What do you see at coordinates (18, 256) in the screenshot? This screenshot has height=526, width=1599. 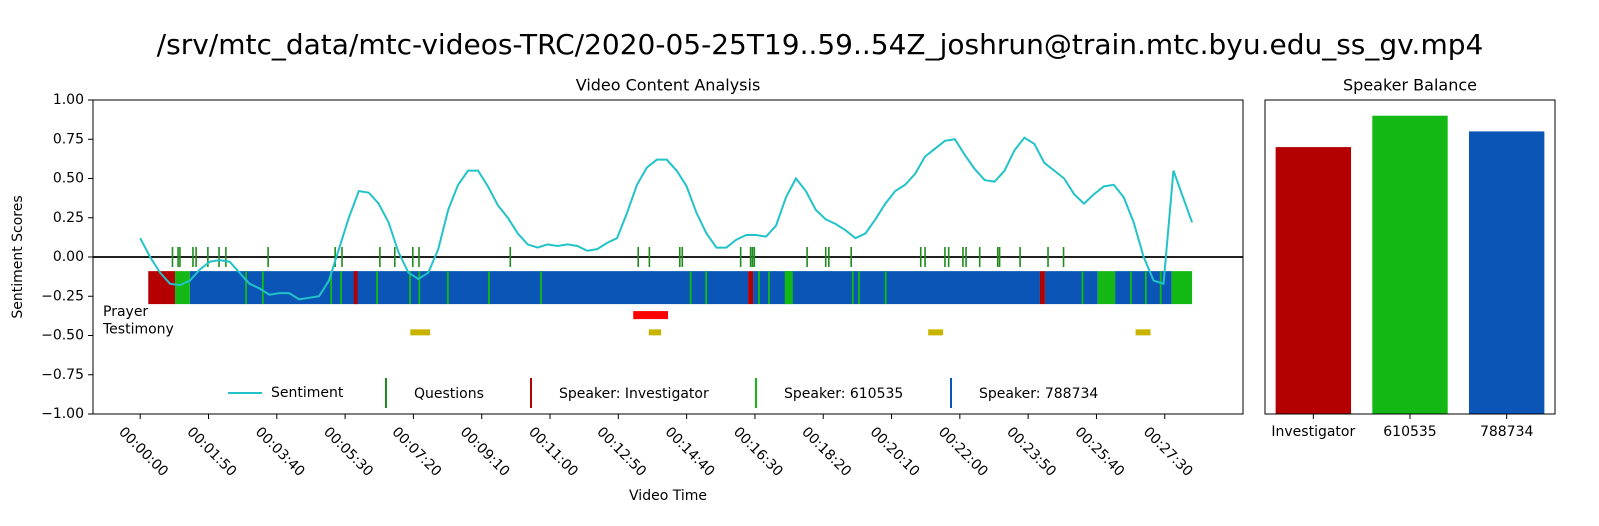 I see `y-axis-label: Sentiment Scores` at bounding box center [18, 256].